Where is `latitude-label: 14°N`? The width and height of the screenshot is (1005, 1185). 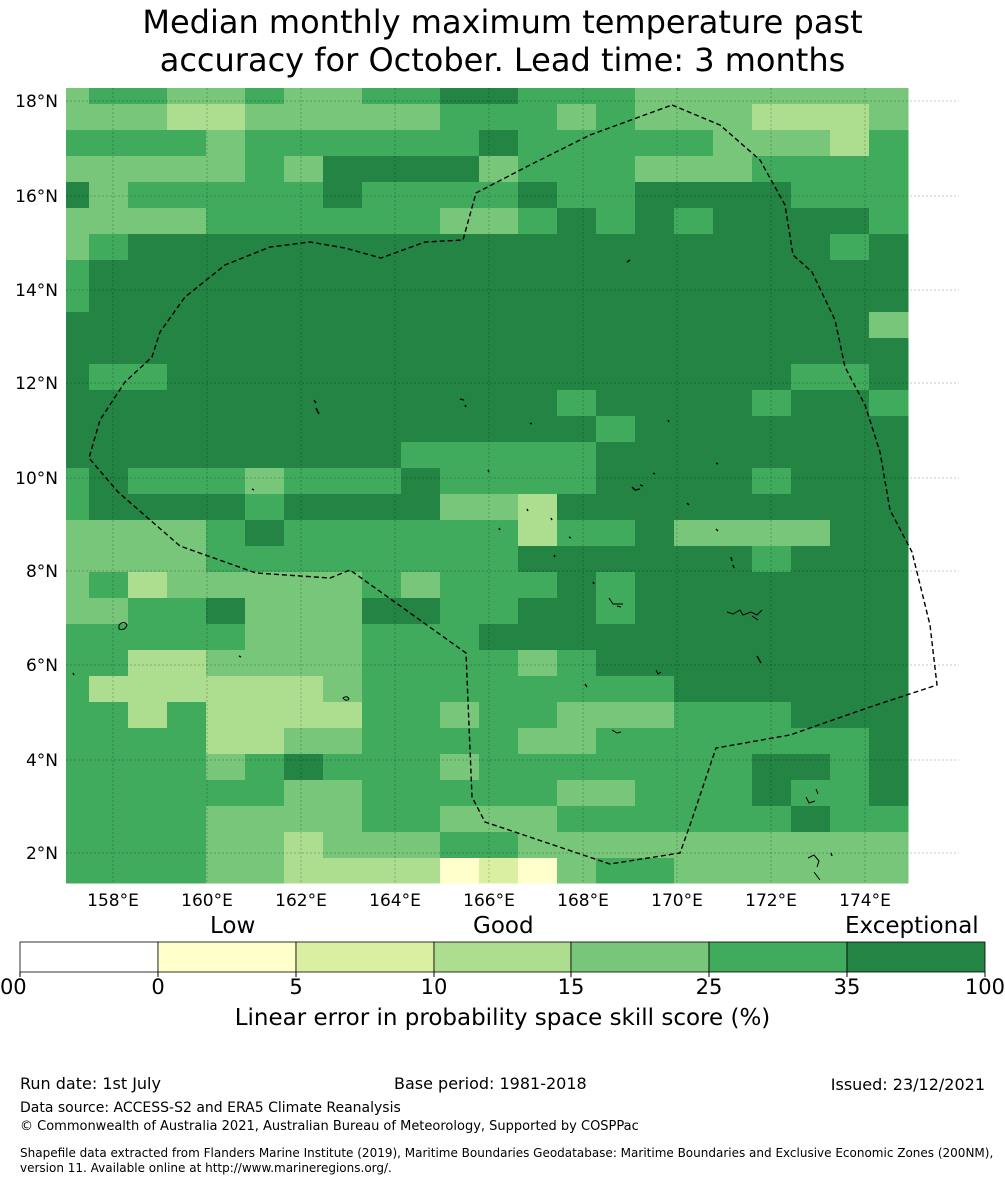 latitude-label: 14°N is located at coordinates (36, 291).